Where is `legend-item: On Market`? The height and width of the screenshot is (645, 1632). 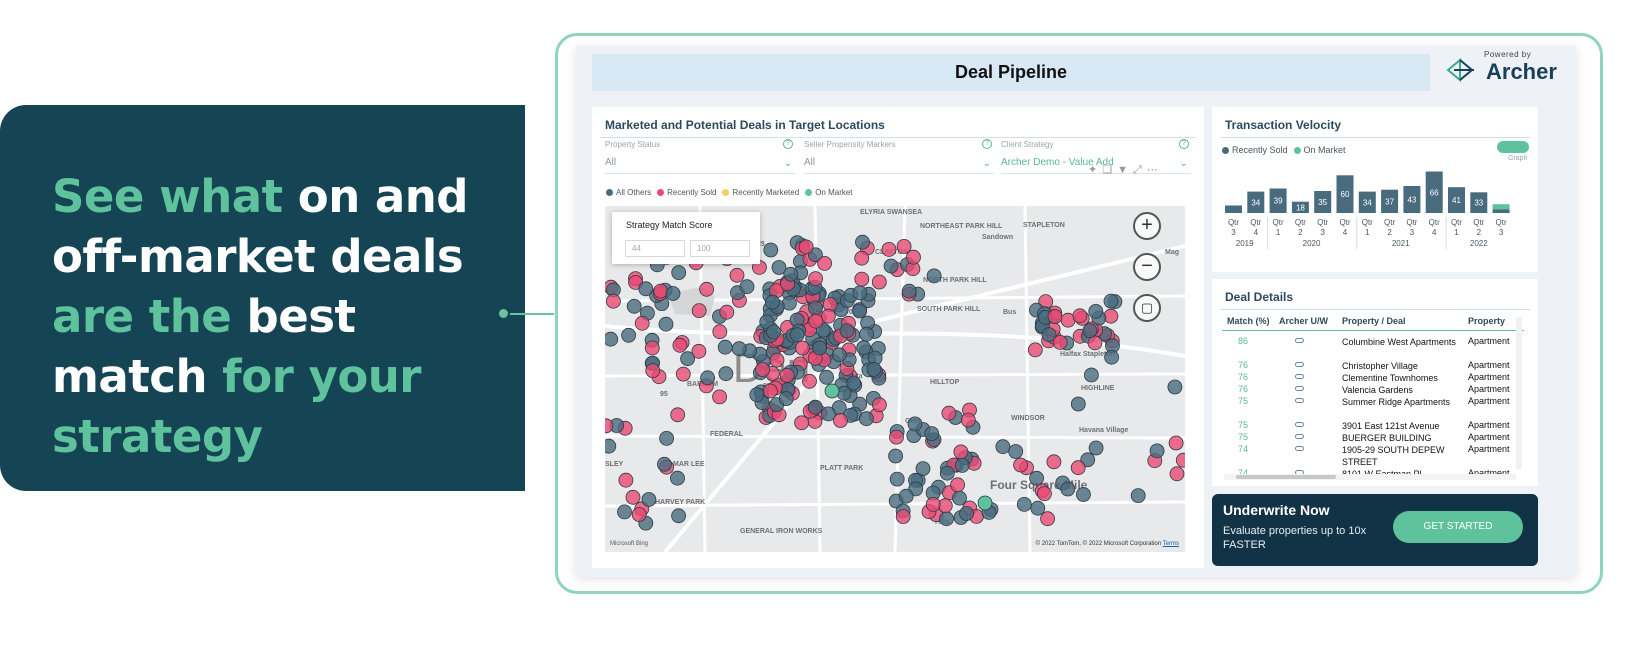
legend-item: On Market is located at coordinates (829, 192).